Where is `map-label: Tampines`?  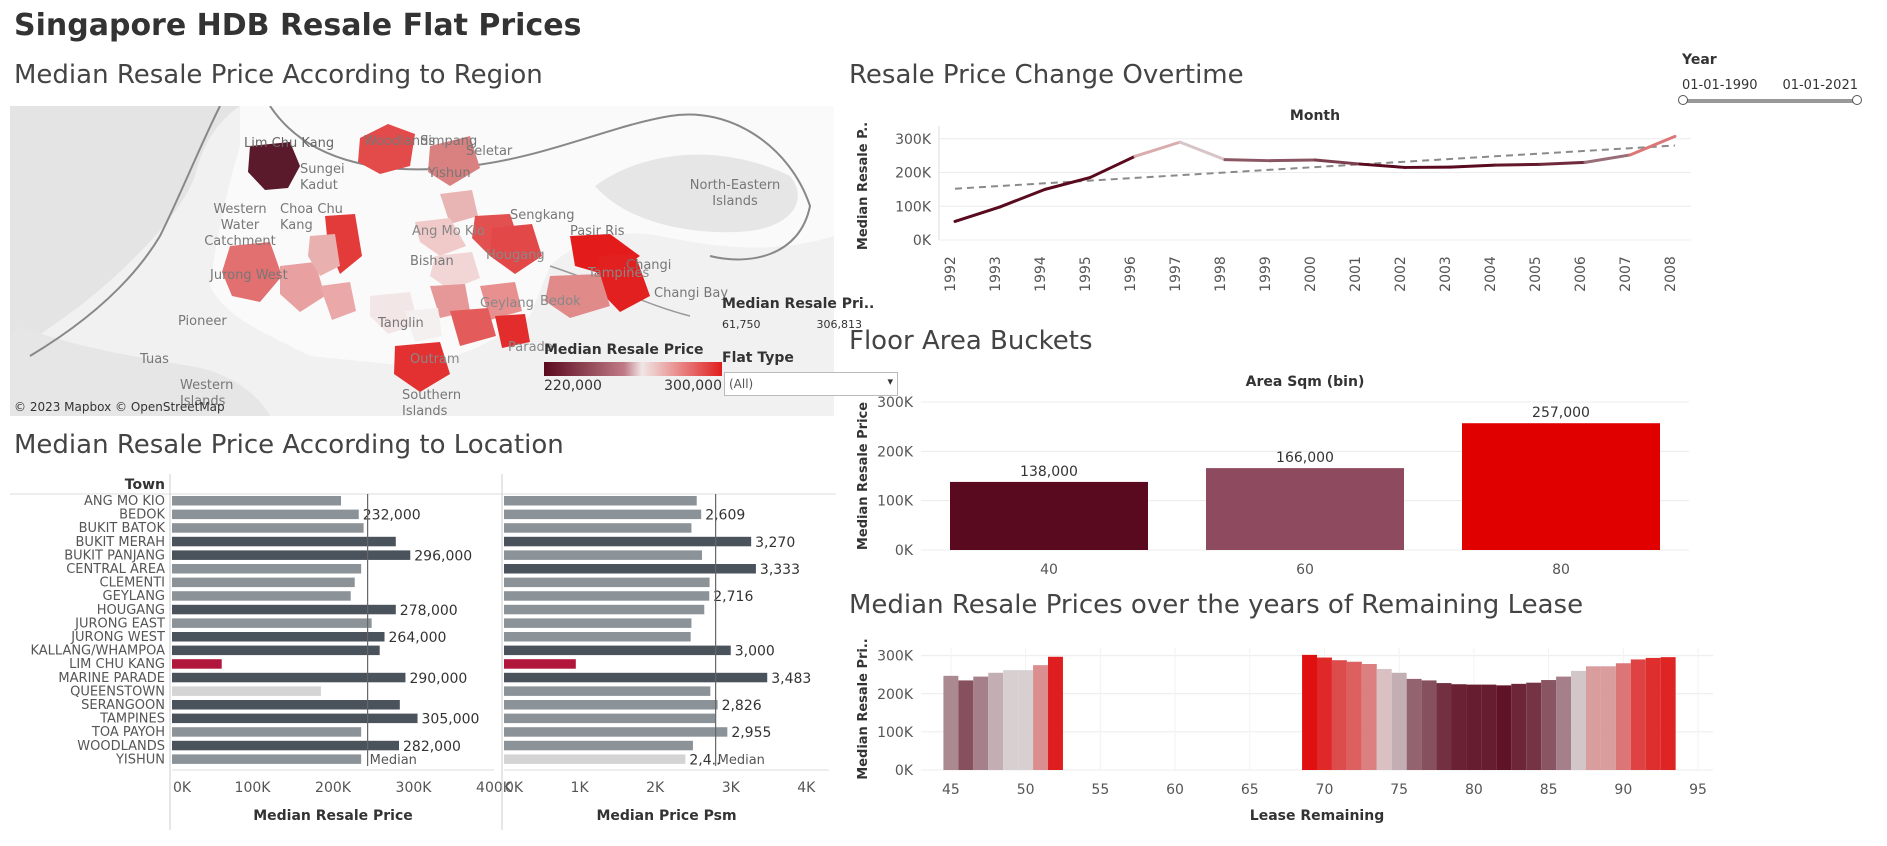
map-label: Tampines is located at coordinates (619, 273).